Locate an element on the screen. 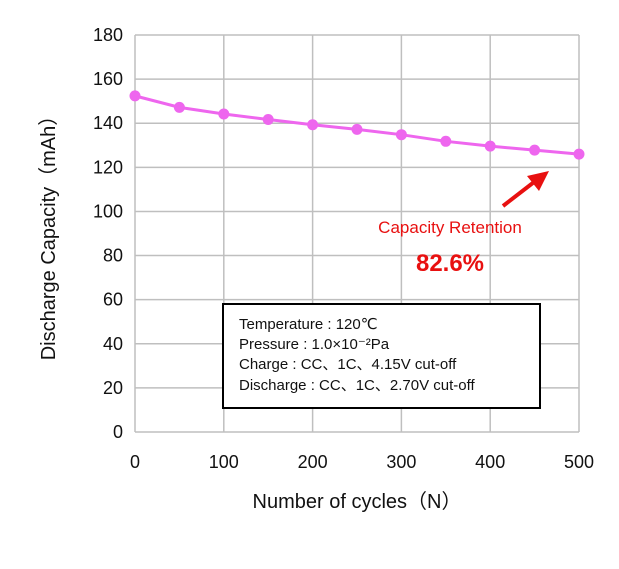 This screenshot has width=619, height=569. y-tick-label: 100 is located at coordinates (108, 211).